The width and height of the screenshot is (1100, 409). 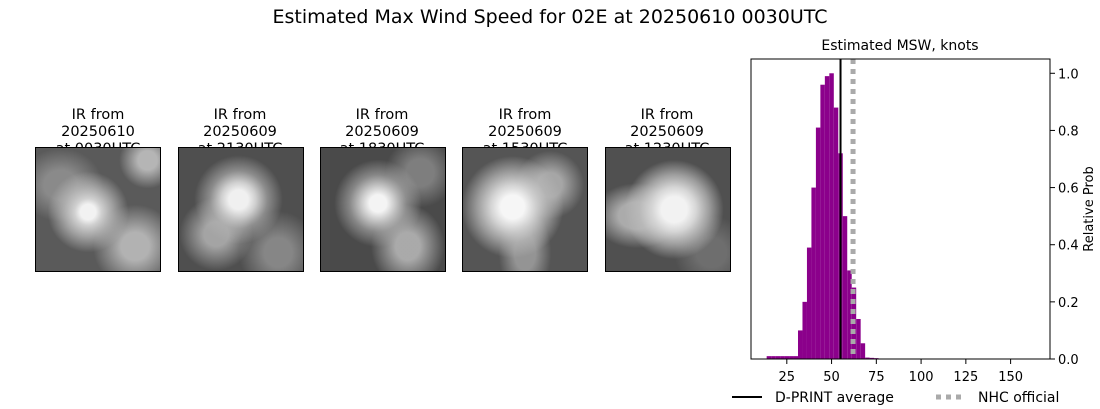 What do you see at coordinates (965, 377) in the screenshot?
I see `x-tick-label: 125` at bounding box center [965, 377].